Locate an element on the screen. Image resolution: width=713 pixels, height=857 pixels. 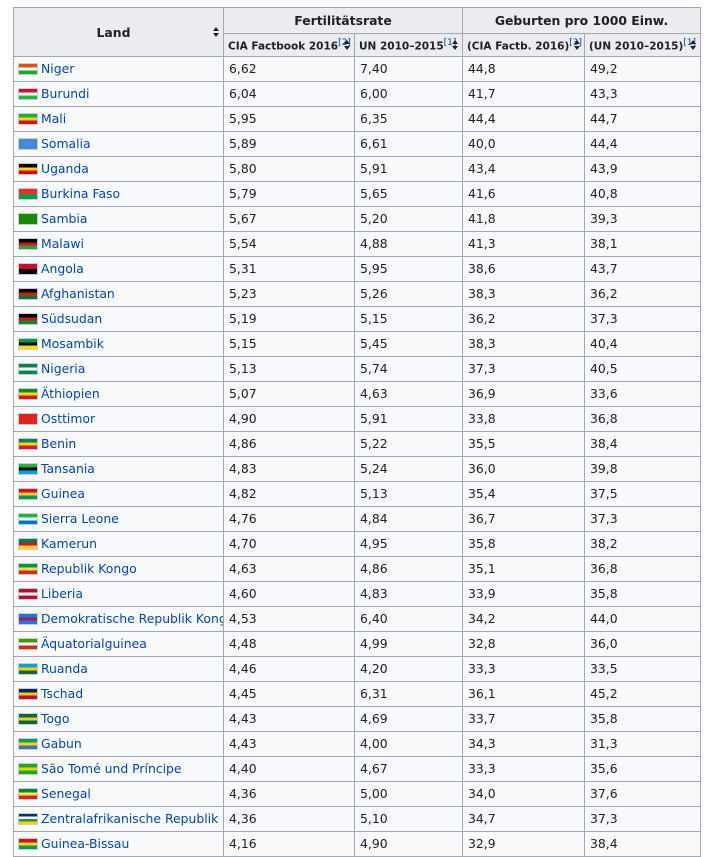
country-link: São Tomé und Príncipe is located at coordinates (111, 768).